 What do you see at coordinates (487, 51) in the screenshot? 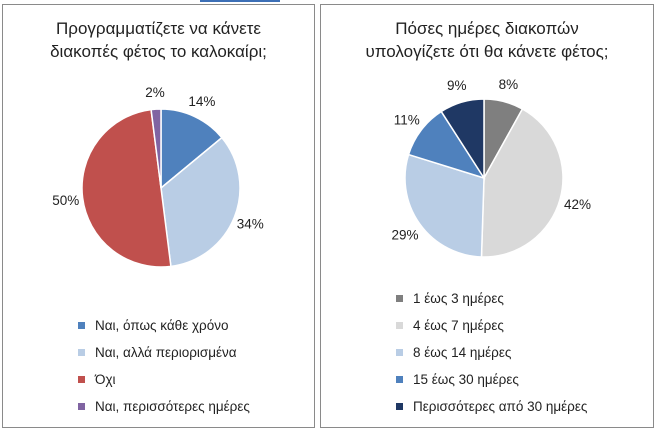
I see `chart-title-line-2: υπολογίζετε ότι θα κάνετε φέτος;` at bounding box center [487, 51].